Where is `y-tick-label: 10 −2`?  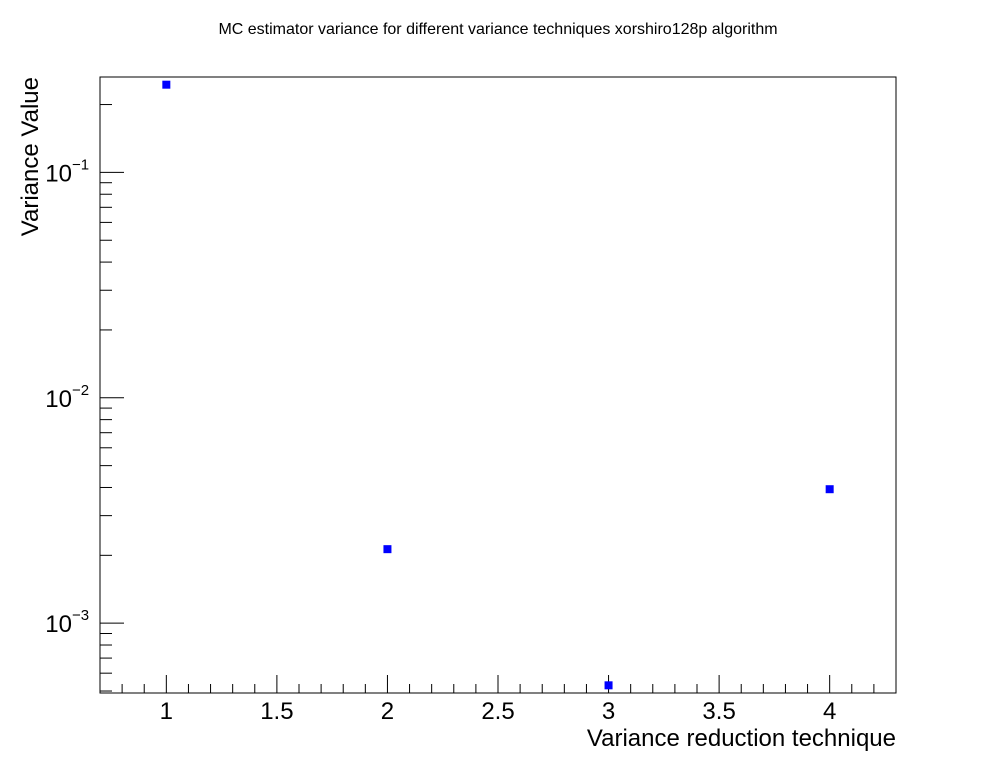
y-tick-label: 10 −2 is located at coordinates (67, 397).